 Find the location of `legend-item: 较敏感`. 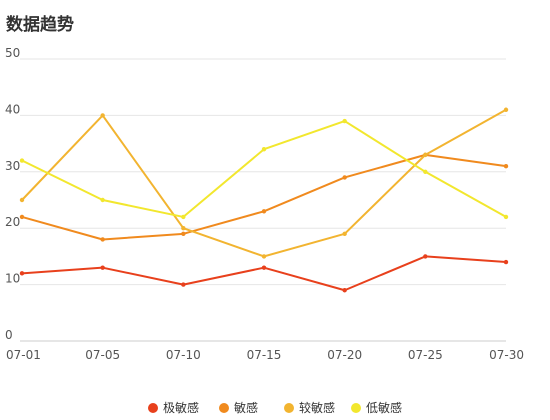

legend-item: 较敏感 is located at coordinates (309, 407).